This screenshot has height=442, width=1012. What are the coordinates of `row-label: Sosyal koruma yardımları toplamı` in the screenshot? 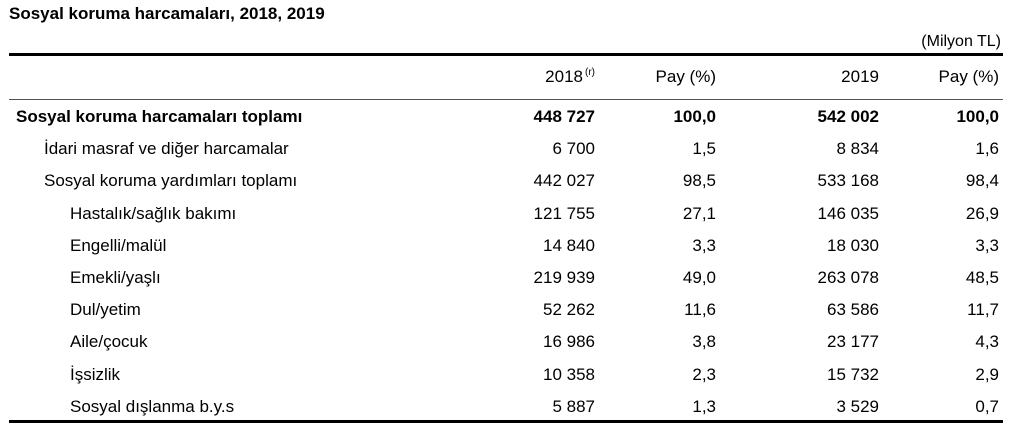 It's located at (171, 180).